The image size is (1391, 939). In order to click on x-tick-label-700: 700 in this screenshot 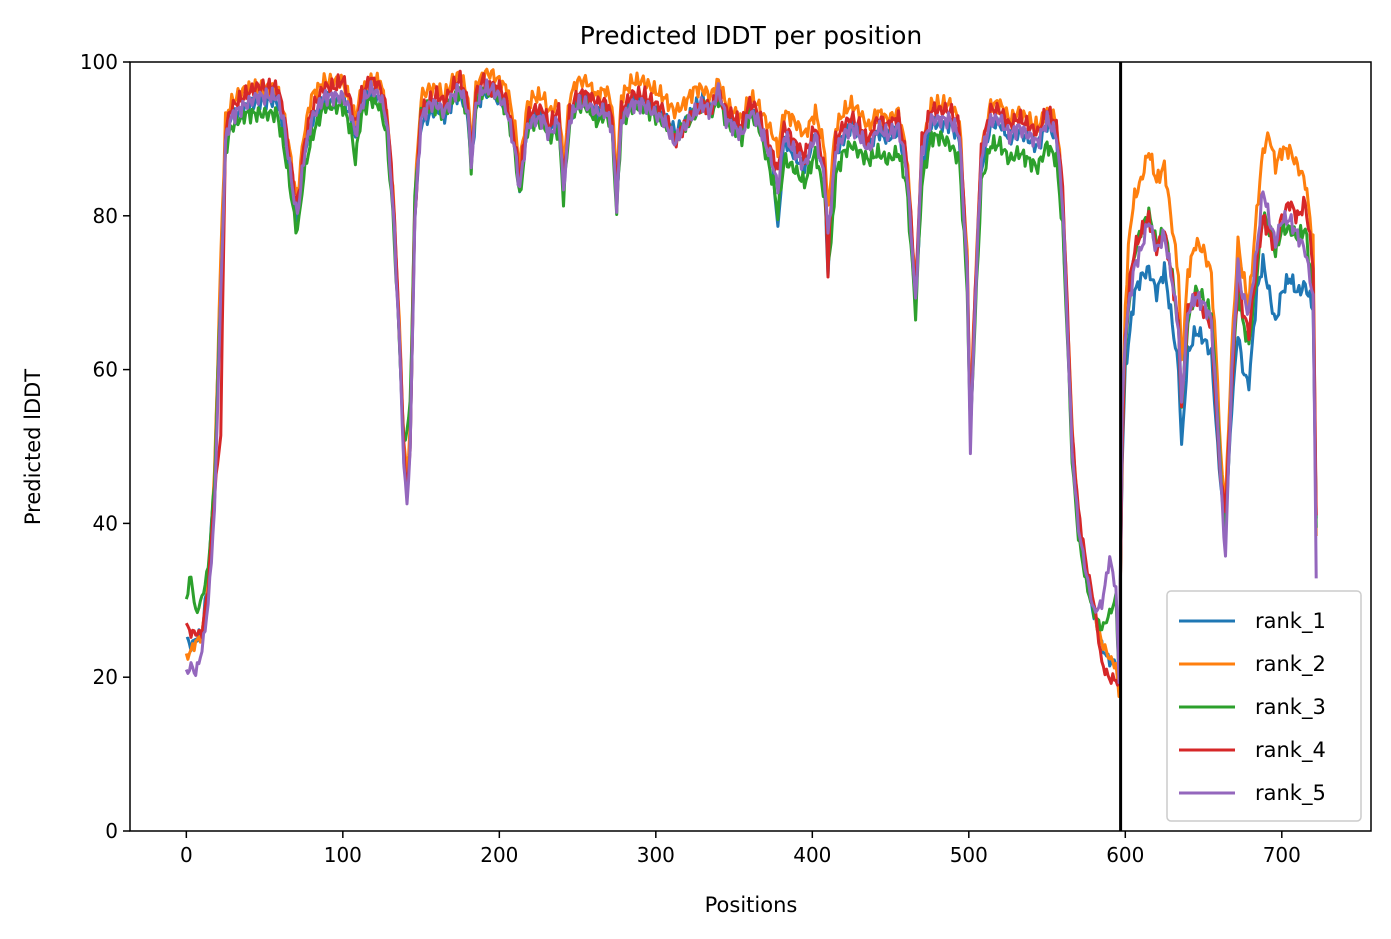, I will do `click(1282, 855)`.